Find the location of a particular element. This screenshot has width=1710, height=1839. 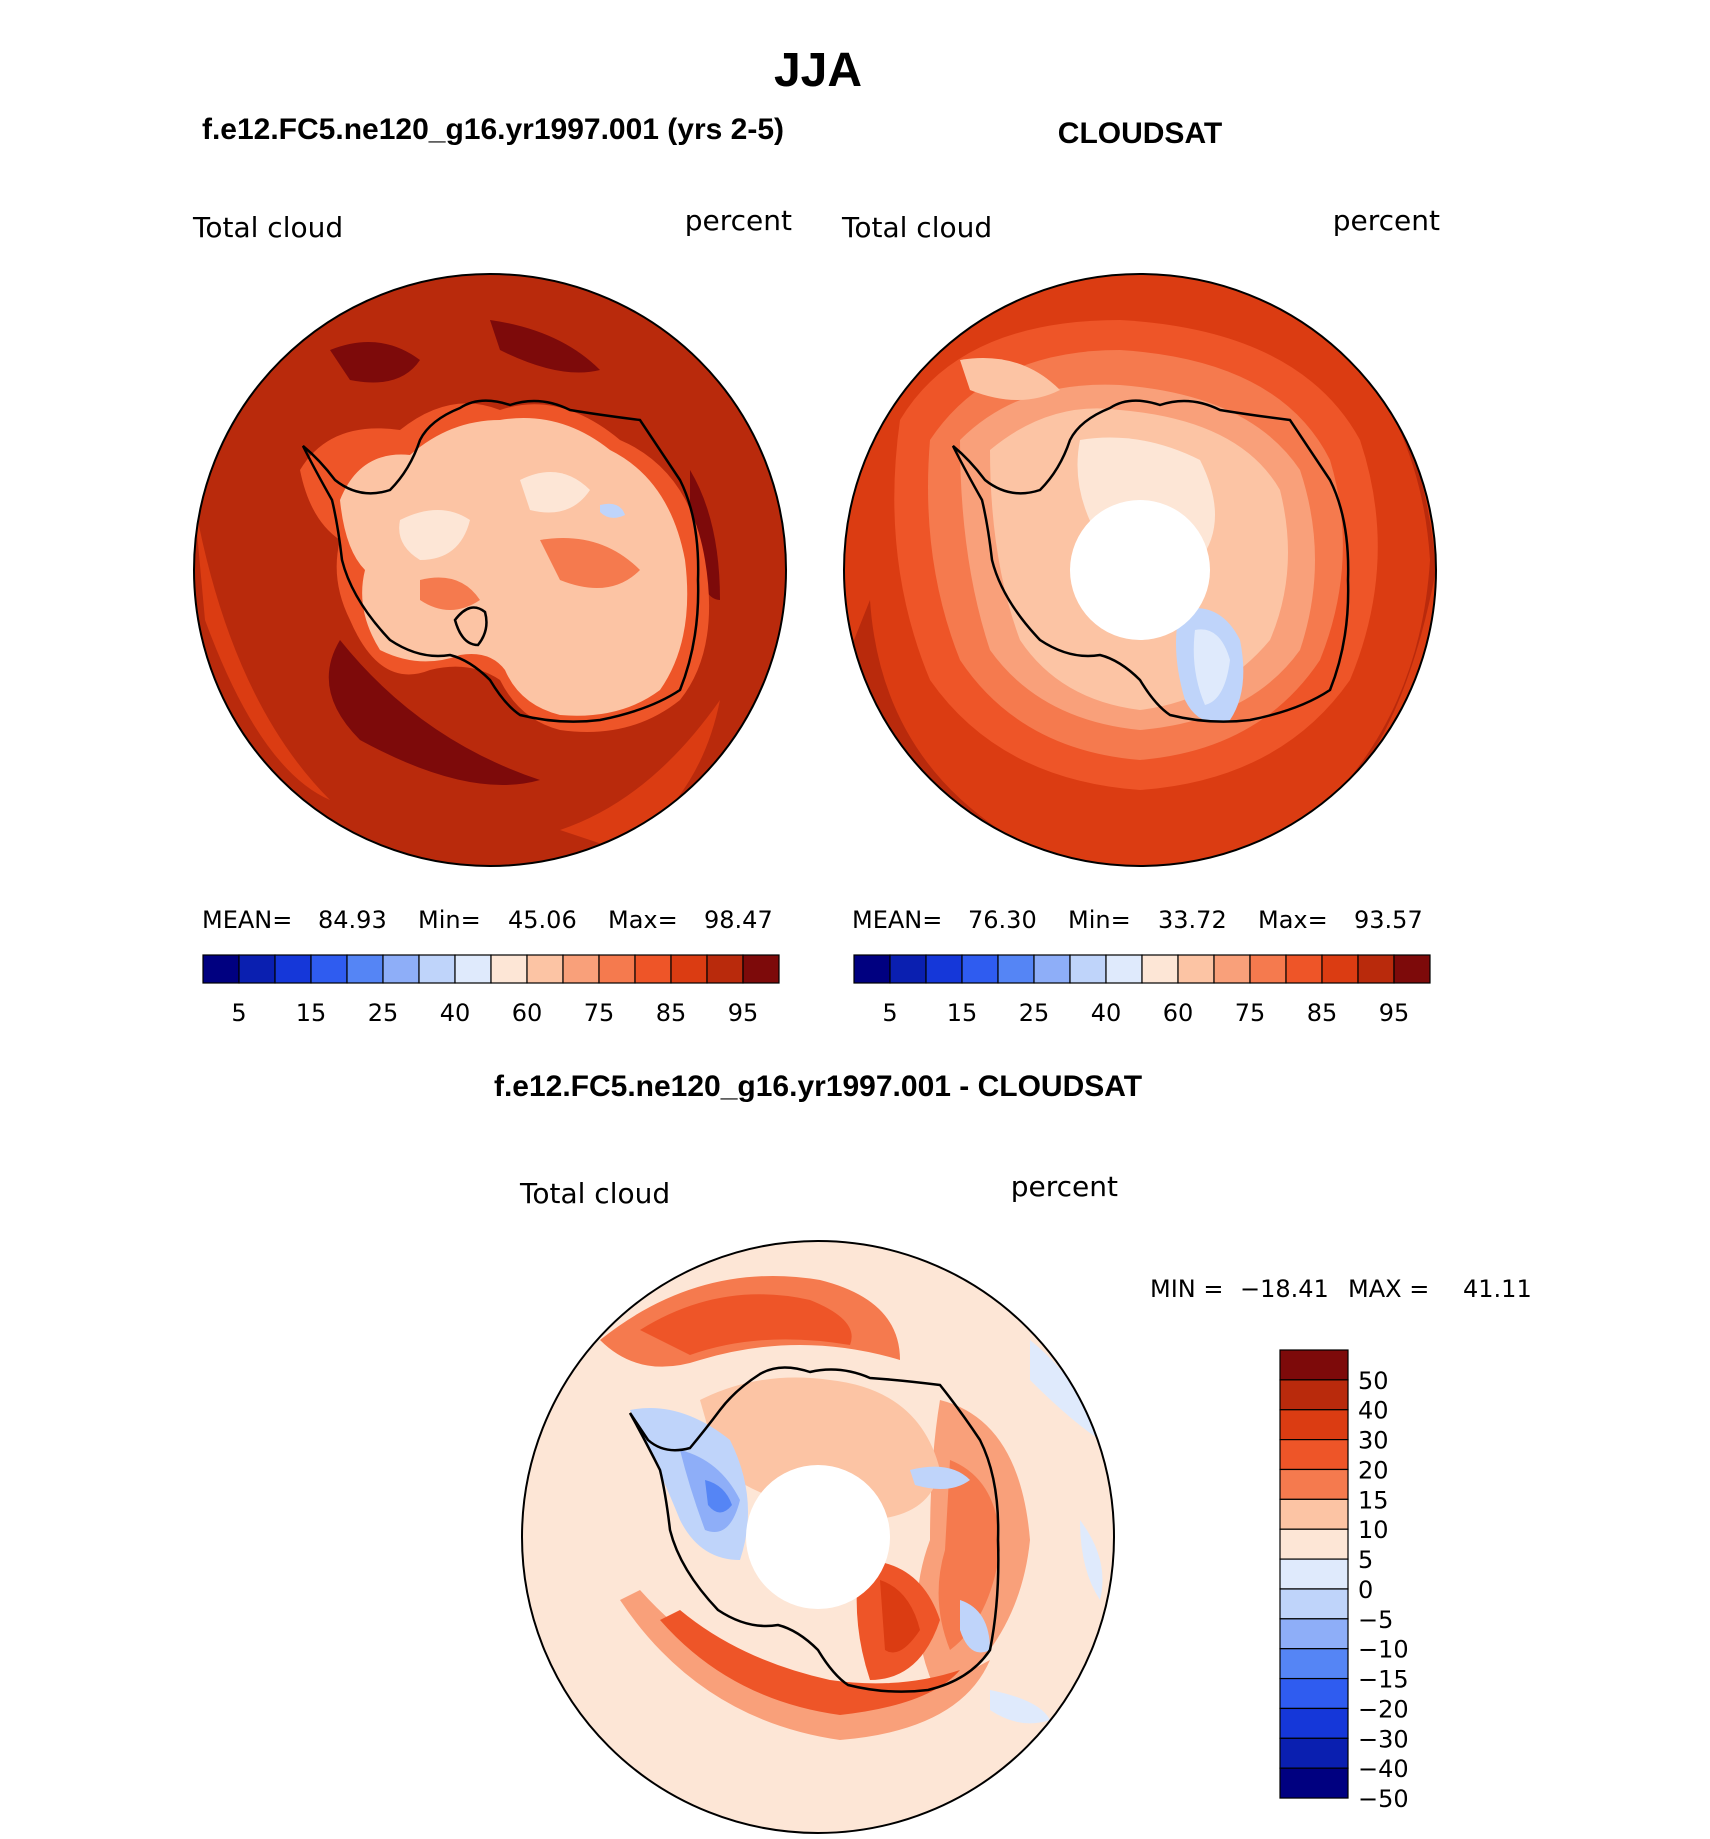

colorbar-tick-label: −30 is located at coordinates (1383, 1739).